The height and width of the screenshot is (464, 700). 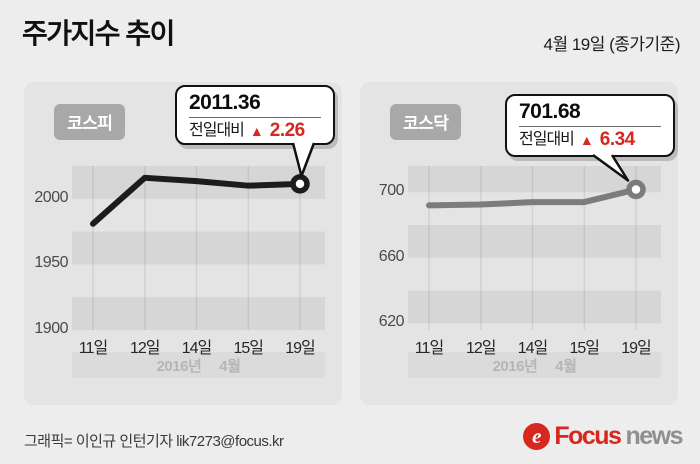 I want to click on y-tick-label: 2000, so click(x=51, y=197).